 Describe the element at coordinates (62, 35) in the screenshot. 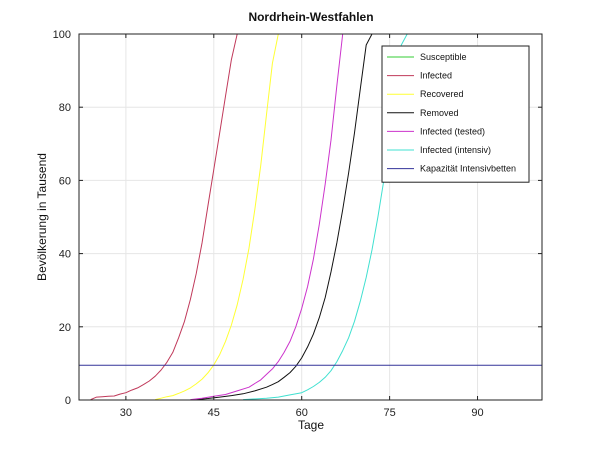

I see `y-tick-label: 100` at that location.